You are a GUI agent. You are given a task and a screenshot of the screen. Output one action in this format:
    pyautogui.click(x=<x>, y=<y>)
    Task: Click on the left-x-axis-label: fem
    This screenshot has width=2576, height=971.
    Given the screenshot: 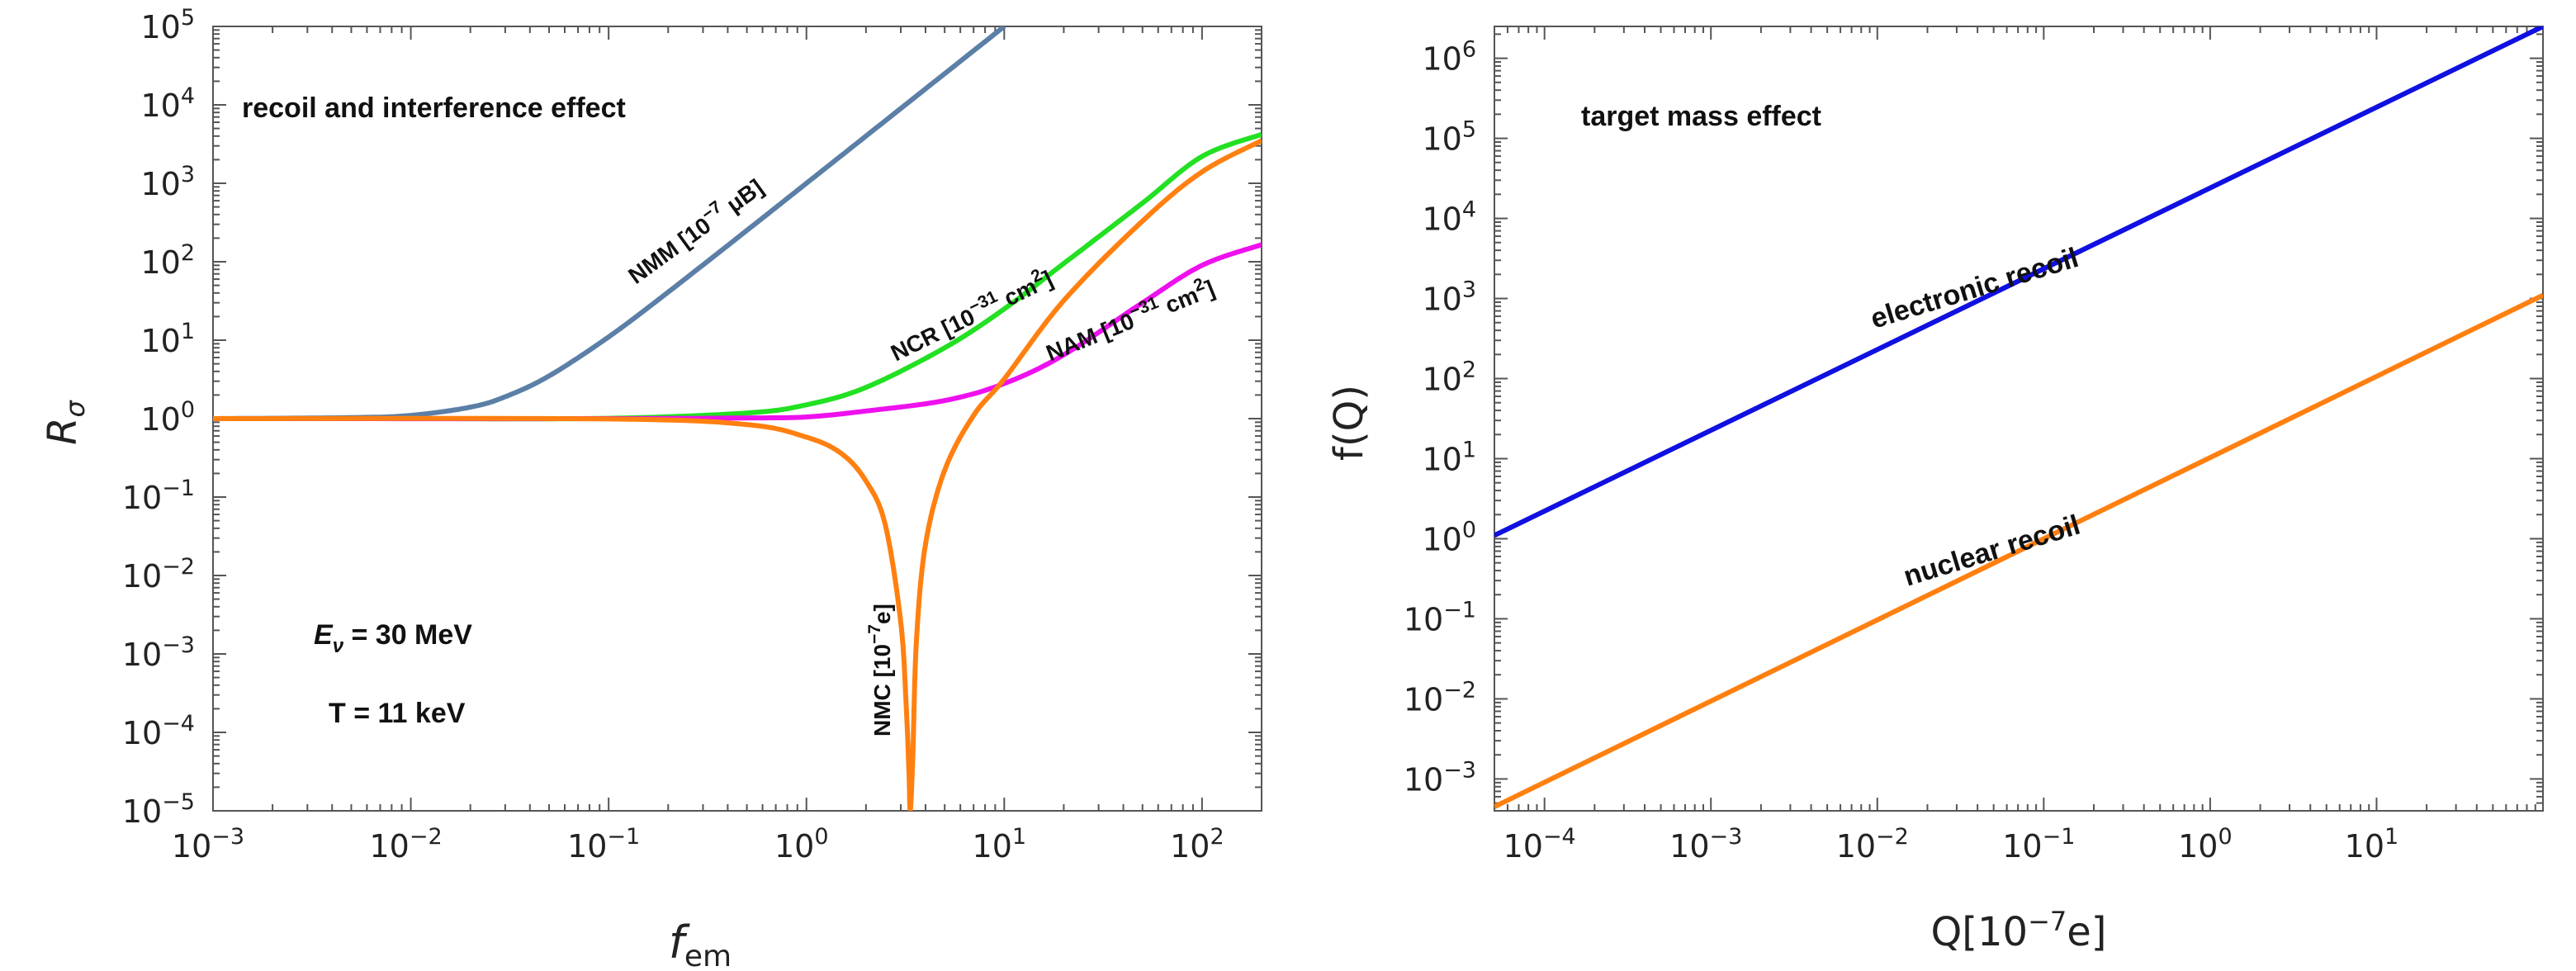 What is the action you would take?
    pyautogui.click(x=700, y=944)
    